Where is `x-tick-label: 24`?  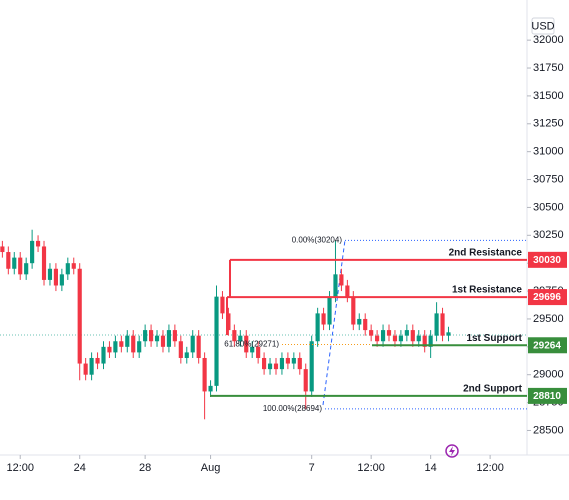 x-tick-label: 24 is located at coordinates (80, 468).